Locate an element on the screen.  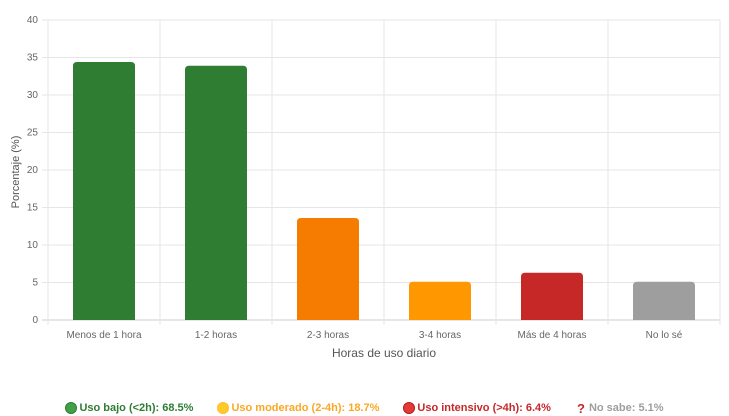
y-tick-label: 0 is located at coordinates (35, 320).